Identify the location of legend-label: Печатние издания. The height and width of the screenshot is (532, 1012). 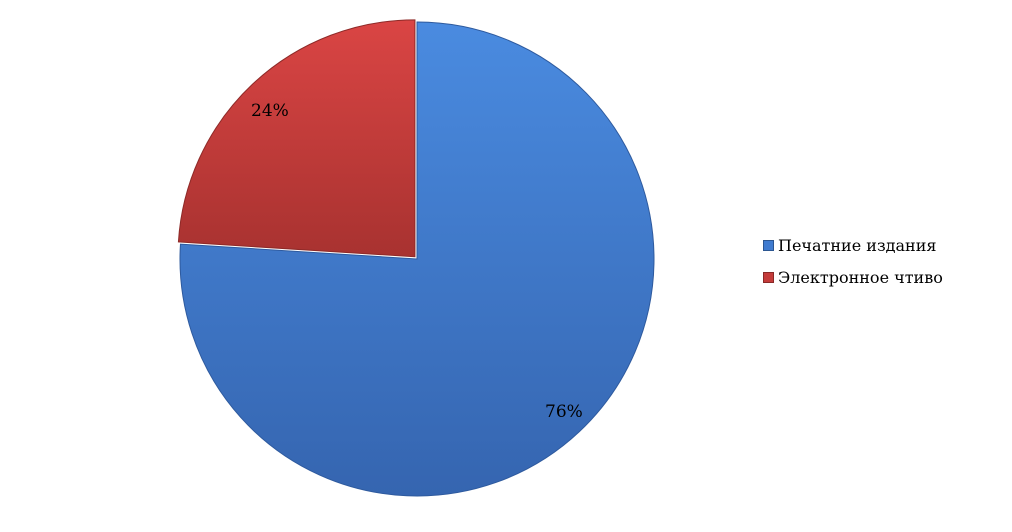
(857, 245).